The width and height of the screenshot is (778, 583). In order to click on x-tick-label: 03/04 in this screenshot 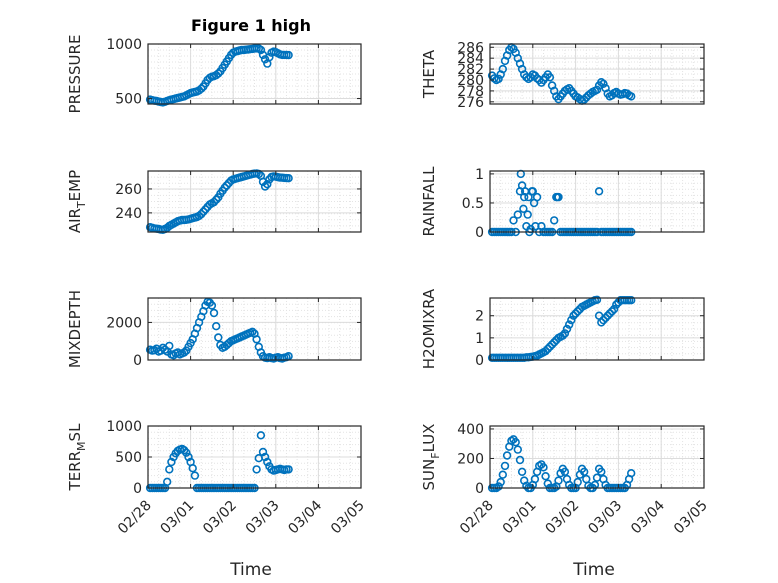, I will do `click(648, 517)`.